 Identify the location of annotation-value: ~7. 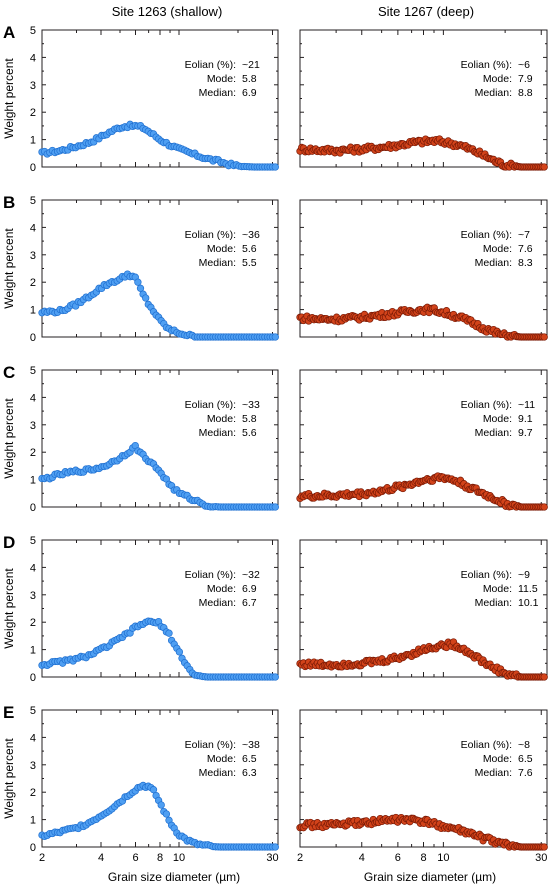
(524, 235).